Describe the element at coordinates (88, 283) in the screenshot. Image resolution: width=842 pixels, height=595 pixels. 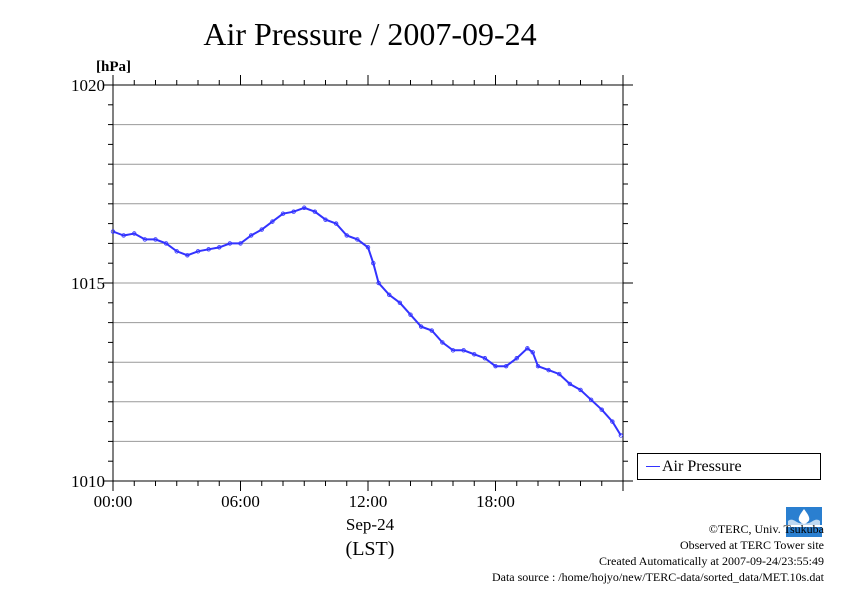
I see `y-tick-label: 1015` at that location.